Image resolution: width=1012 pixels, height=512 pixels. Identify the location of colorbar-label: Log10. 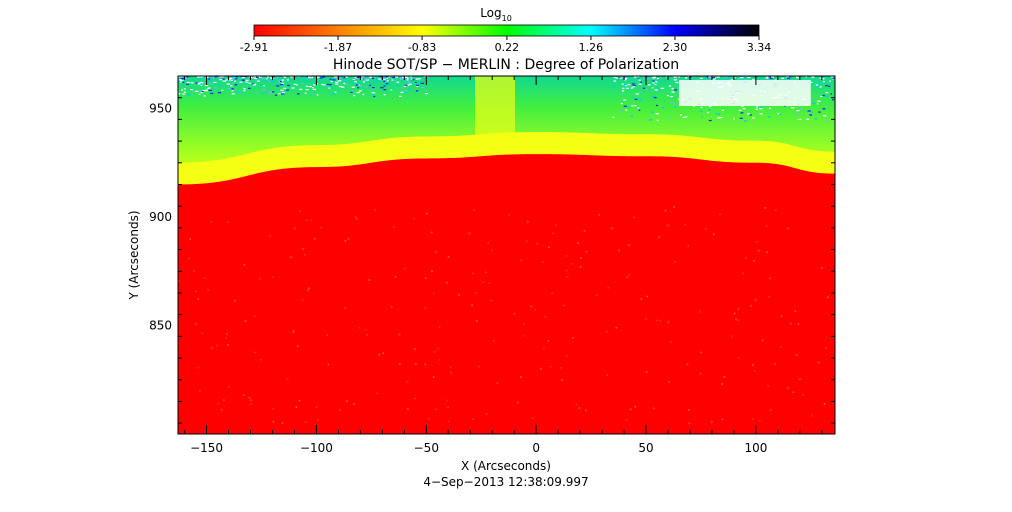
(496, 14).